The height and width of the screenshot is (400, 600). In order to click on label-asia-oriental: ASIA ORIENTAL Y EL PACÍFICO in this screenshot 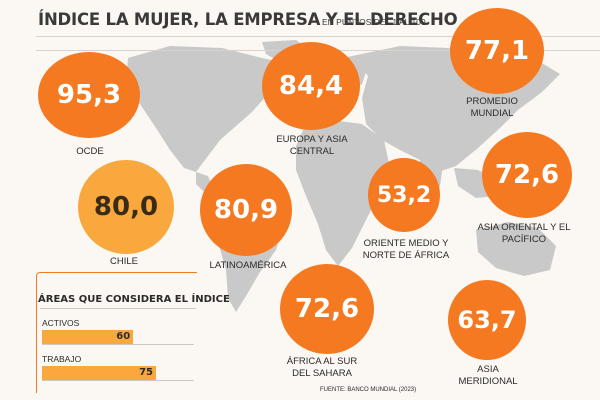, I will do `click(524, 233)`.